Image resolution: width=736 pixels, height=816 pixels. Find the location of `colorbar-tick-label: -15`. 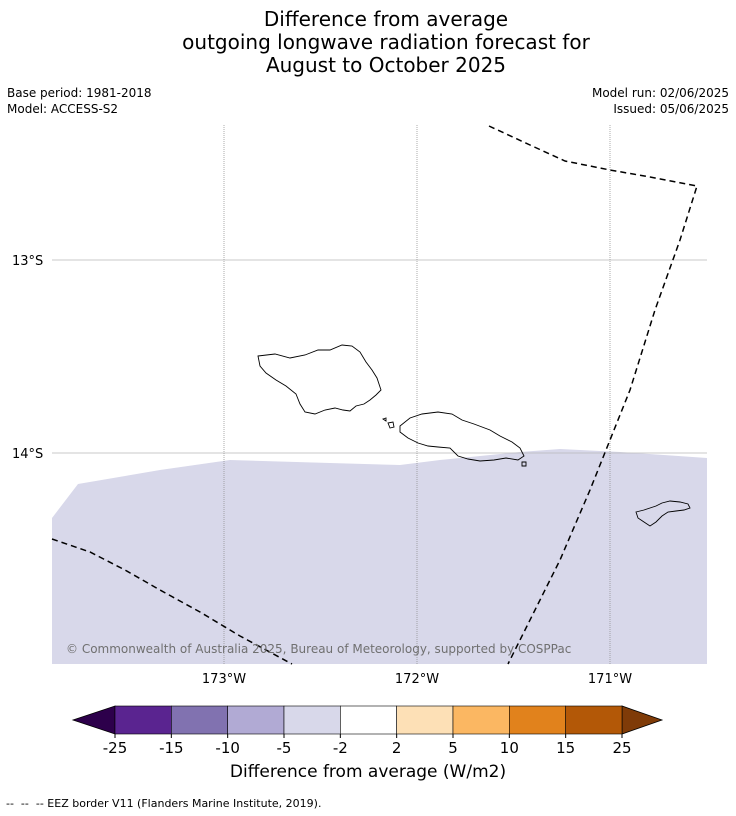

colorbar-tick-label: -15 is located at coordinates (171, 748).